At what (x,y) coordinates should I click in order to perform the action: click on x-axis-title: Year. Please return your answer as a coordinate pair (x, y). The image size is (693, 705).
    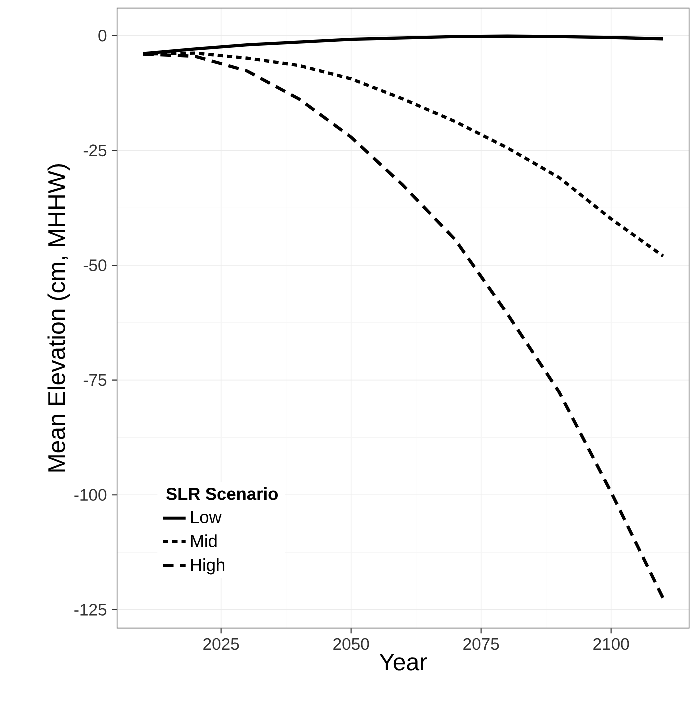
    Looking at the image, I should click on (404, 662).